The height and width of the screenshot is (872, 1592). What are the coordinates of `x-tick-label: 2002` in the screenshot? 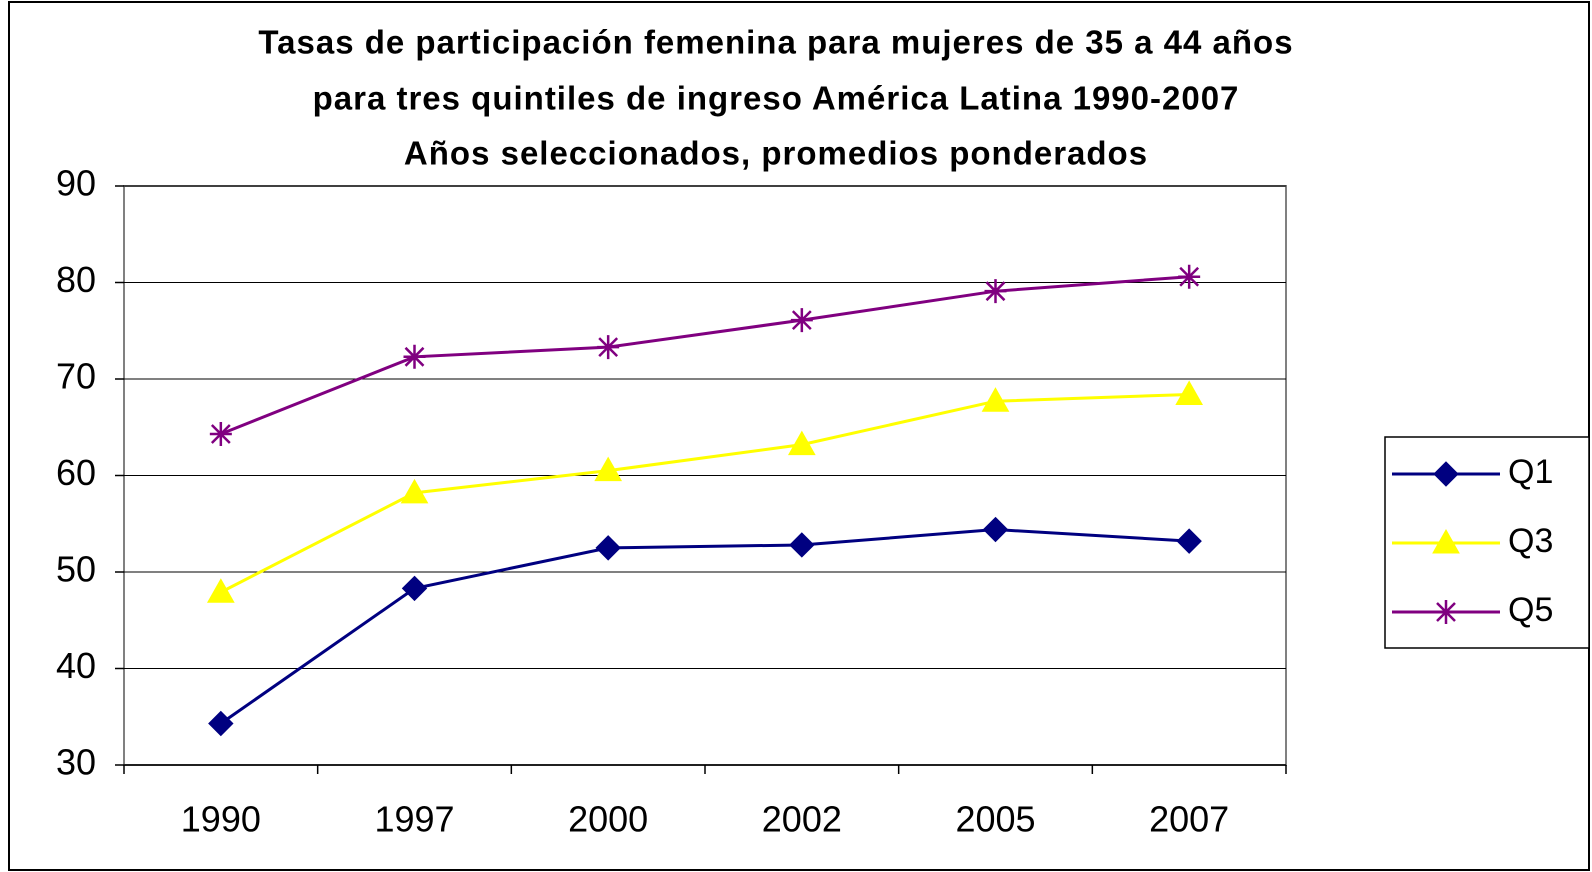 It's located at (802, 819).